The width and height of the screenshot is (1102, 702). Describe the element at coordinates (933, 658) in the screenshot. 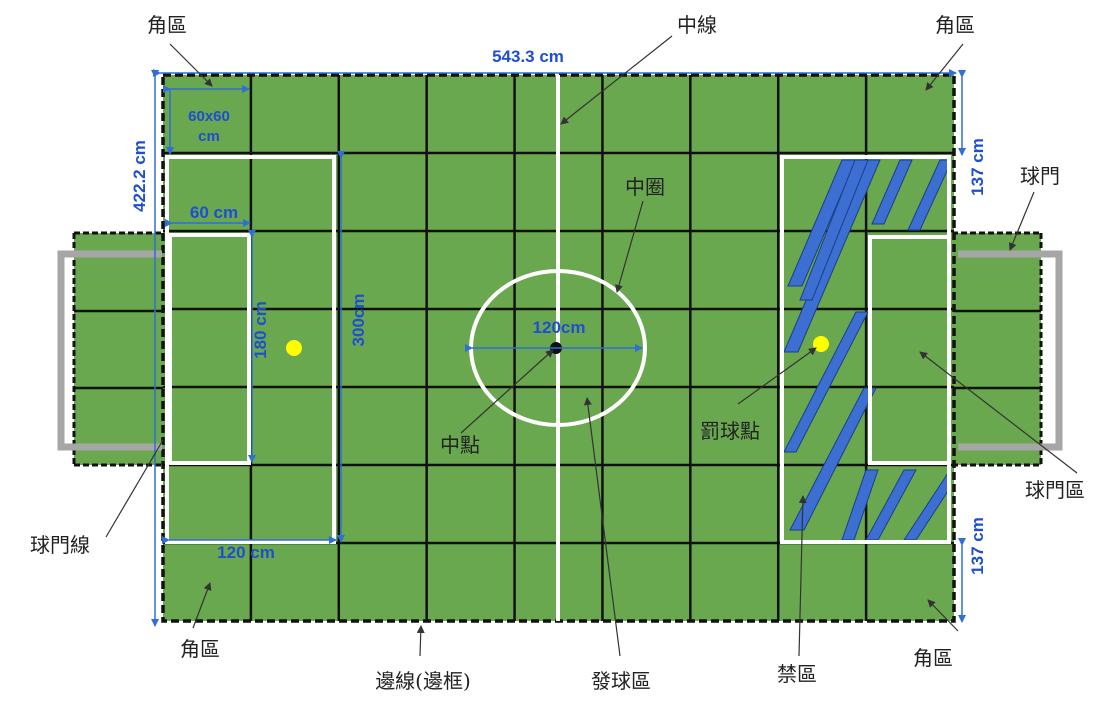

I see `corner-area-label-bottom-right: 角區` at that location.